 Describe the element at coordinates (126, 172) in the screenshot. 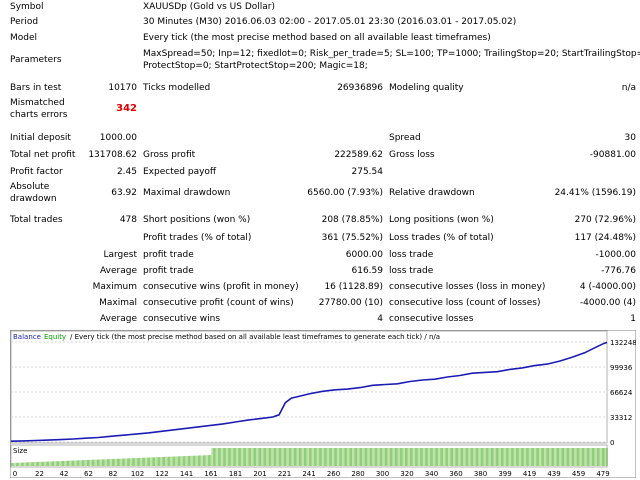

I see `profit-factor-value: 2.45` at that location.